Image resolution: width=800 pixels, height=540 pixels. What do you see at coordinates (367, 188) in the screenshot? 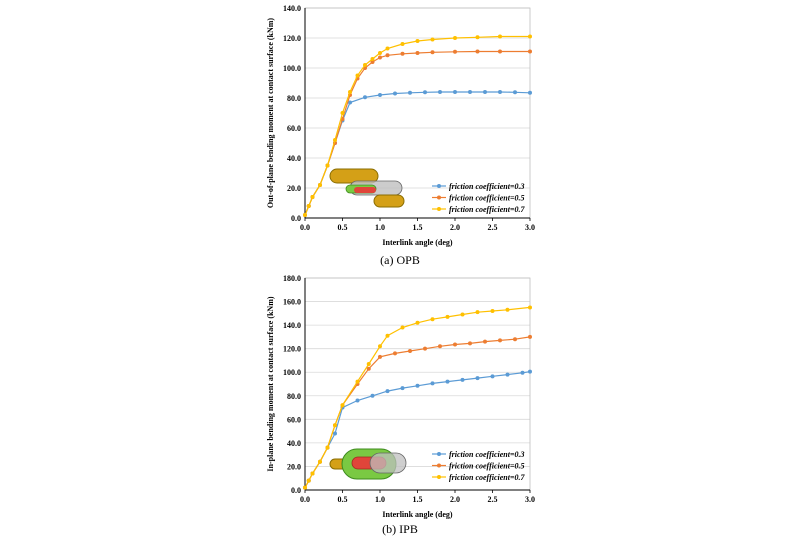
I see `chain-link-inset-image` at bounding box center [367, 188].